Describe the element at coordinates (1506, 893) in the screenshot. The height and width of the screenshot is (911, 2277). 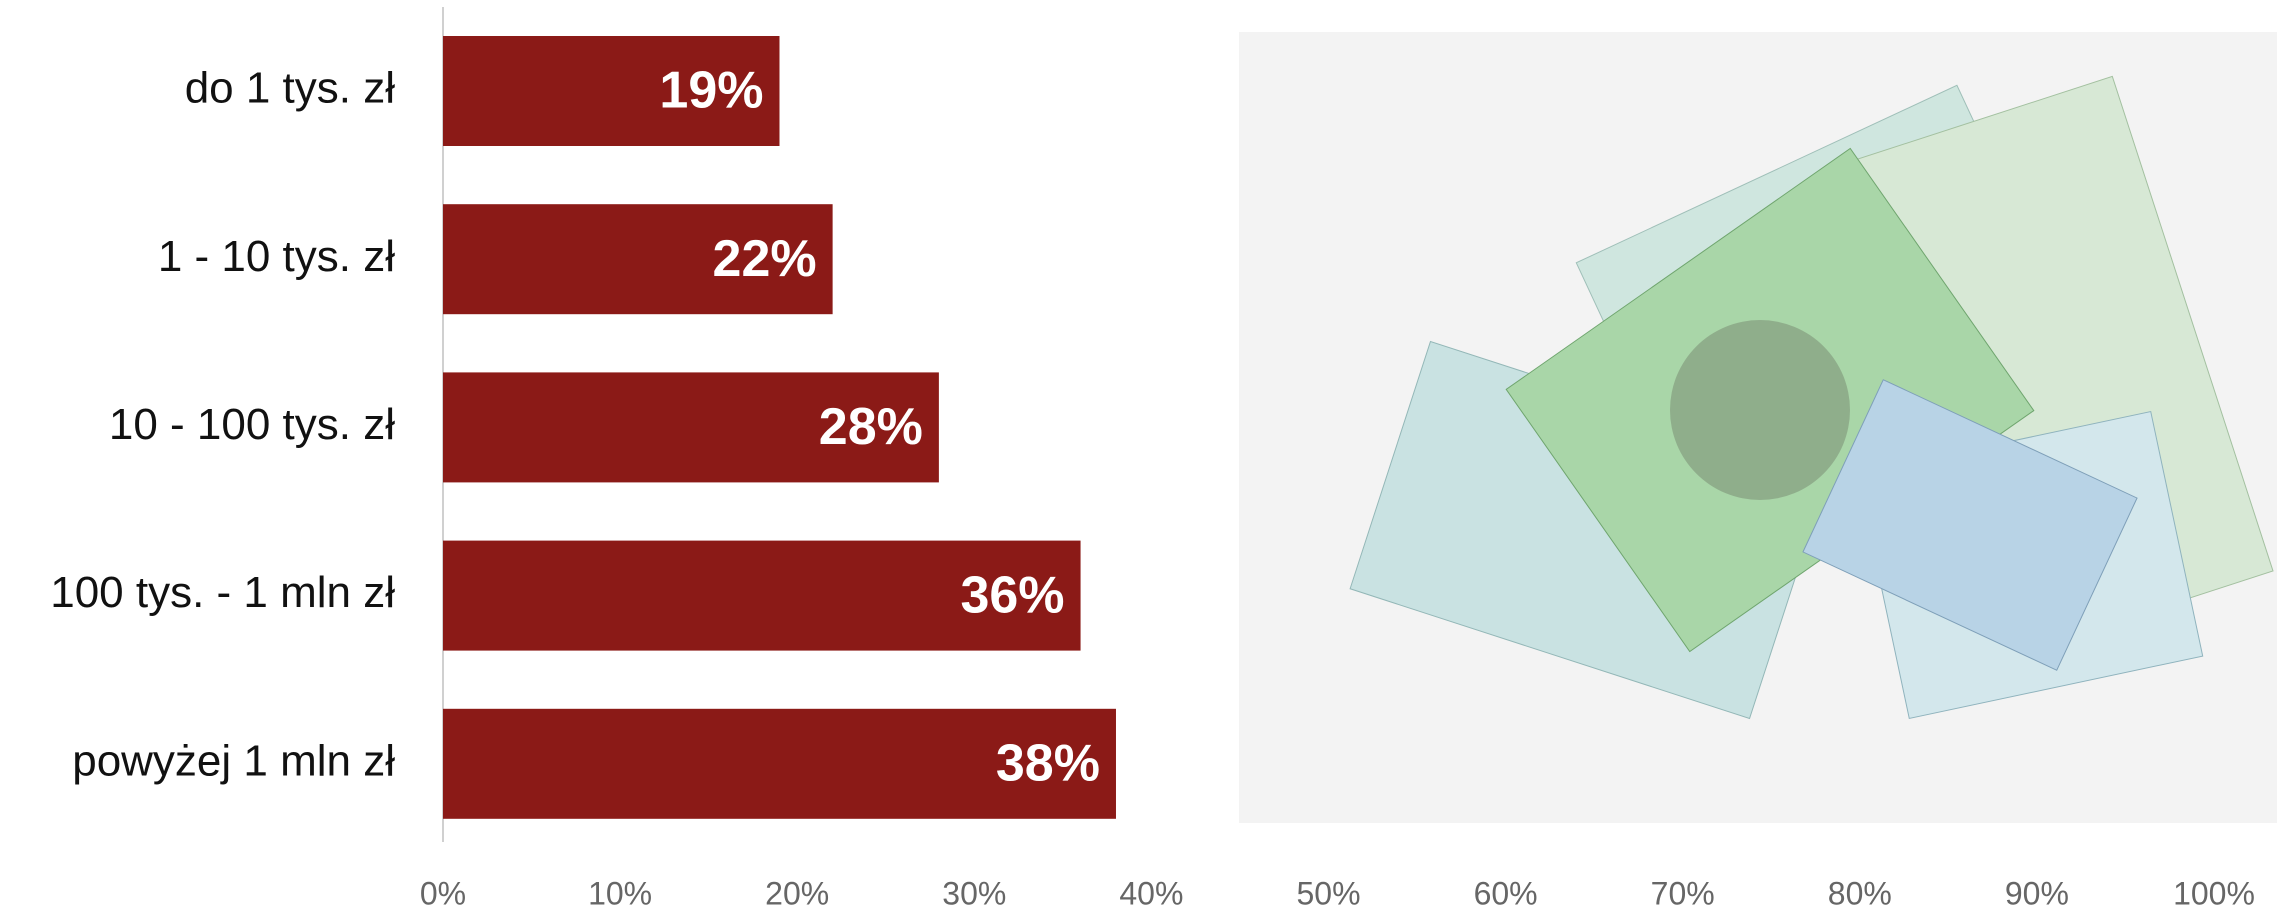
I see `x-tick-label: 60%` at that location.